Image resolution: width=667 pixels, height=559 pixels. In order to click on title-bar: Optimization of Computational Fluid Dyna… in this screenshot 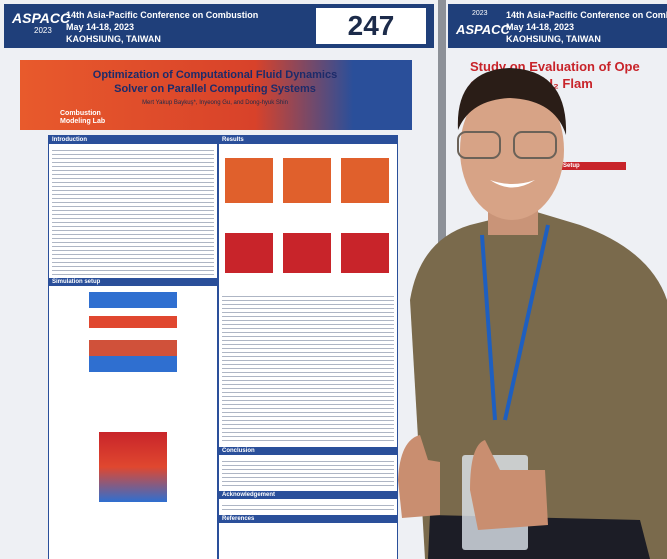, I will do `click(216, 95)`.